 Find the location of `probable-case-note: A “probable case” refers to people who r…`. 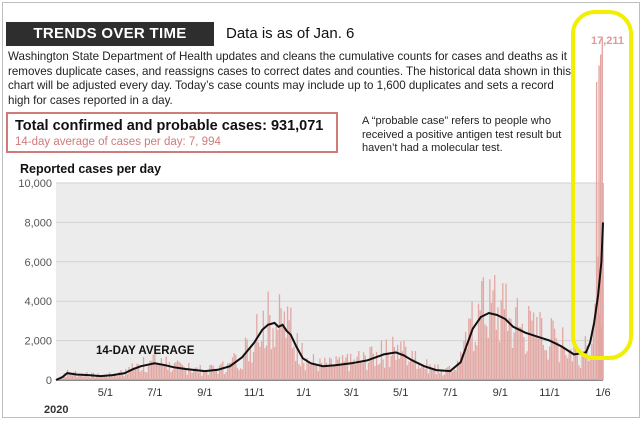

probable-case-note: A “probable case” refers to people who r… is located at coordinates (462, 135).